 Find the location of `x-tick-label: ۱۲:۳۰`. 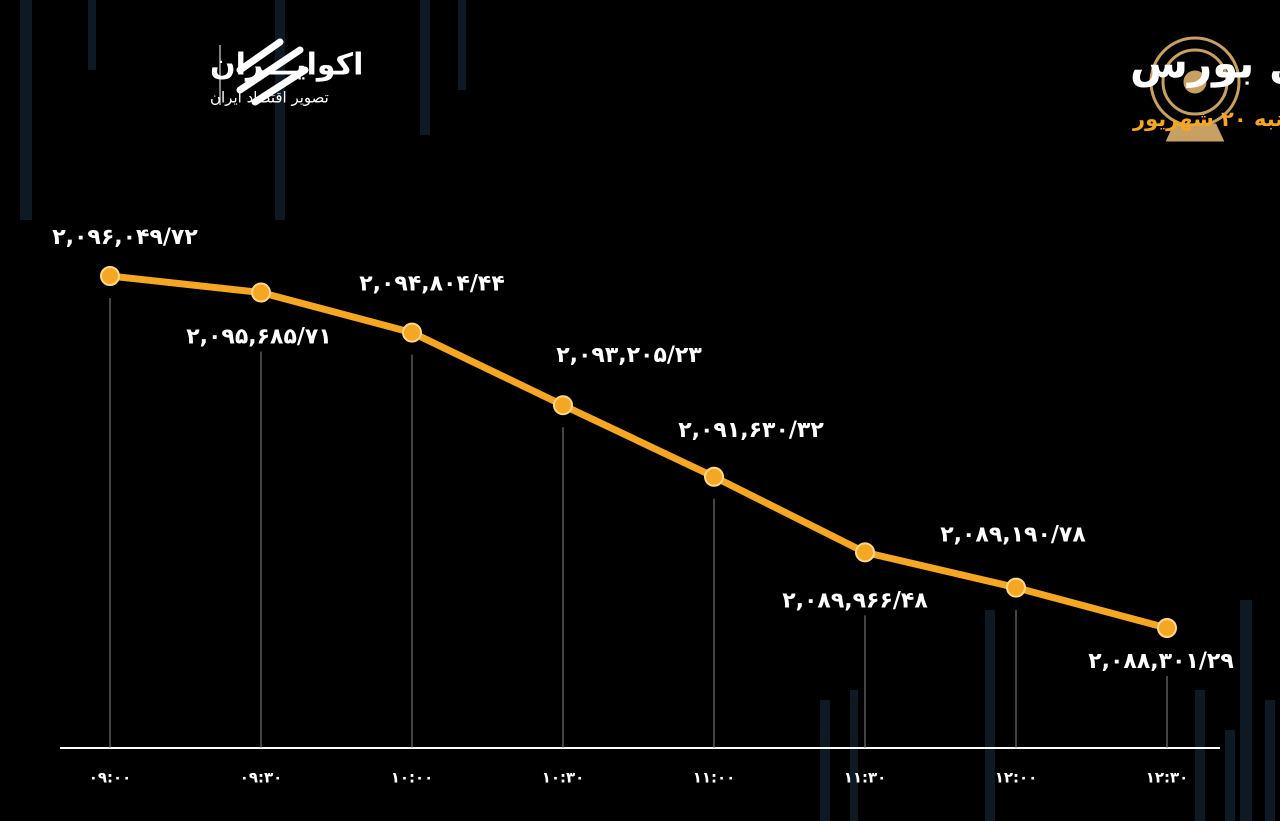

x-tick-label: ۱۲:۳۰ is located at coordinates (1167, 778).